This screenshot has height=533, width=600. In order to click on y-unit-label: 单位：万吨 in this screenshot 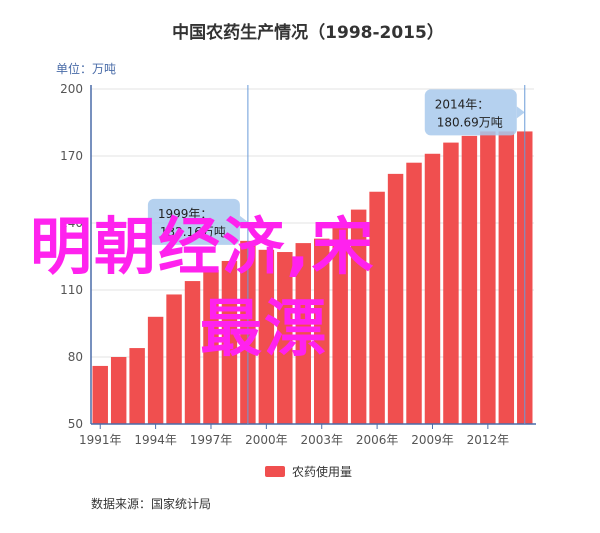, I will do `click(86, 68)`.